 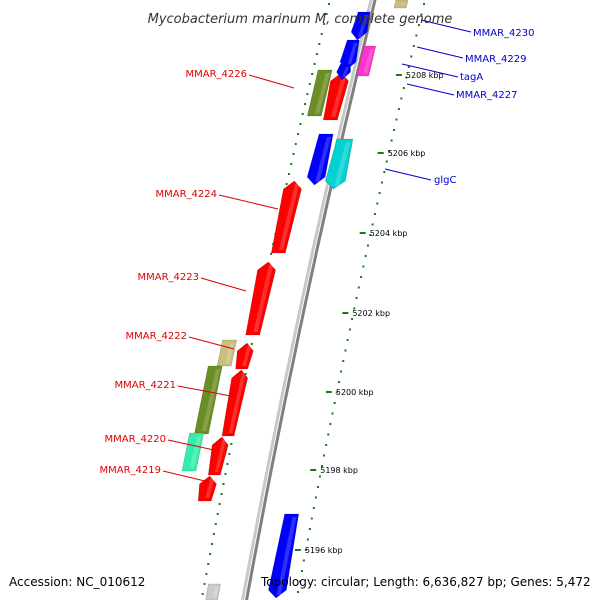 What do you see at coordinates (169, 277) in the screenshot?
I see `forward-gene-label: MMAR_4223` at bounding box center [169, 277].